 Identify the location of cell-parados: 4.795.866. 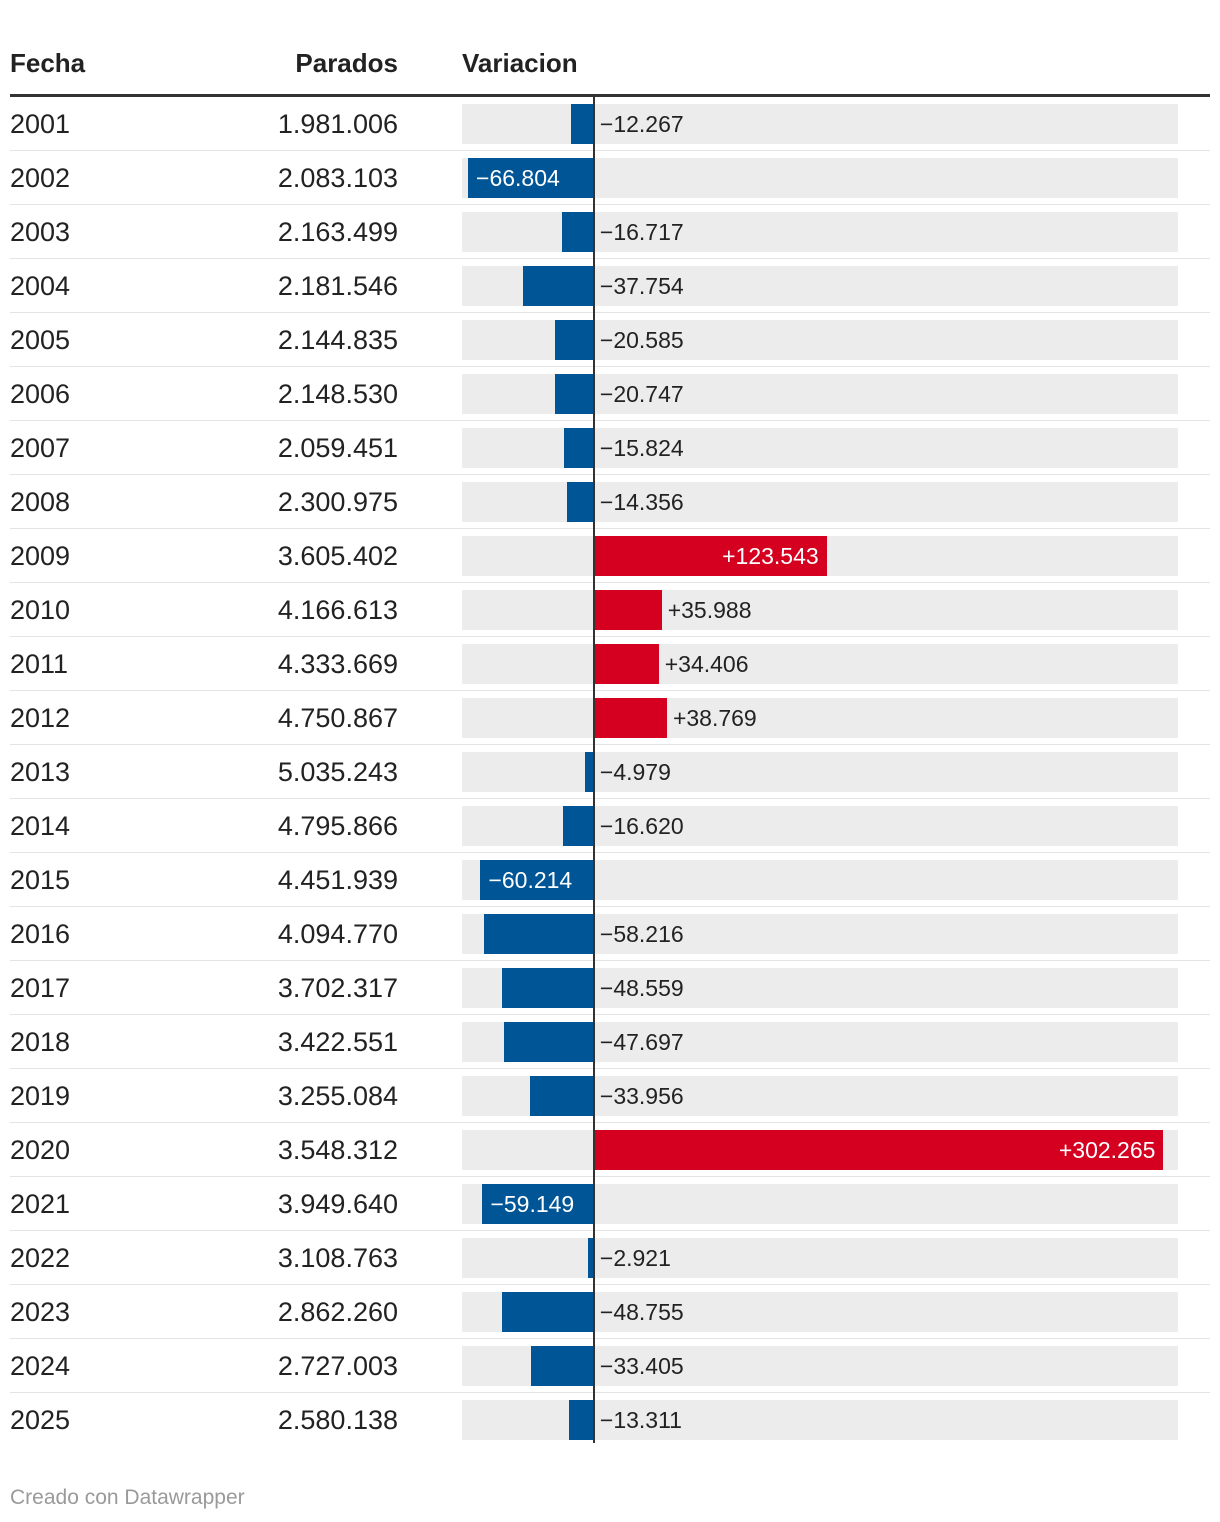
(337, 826).